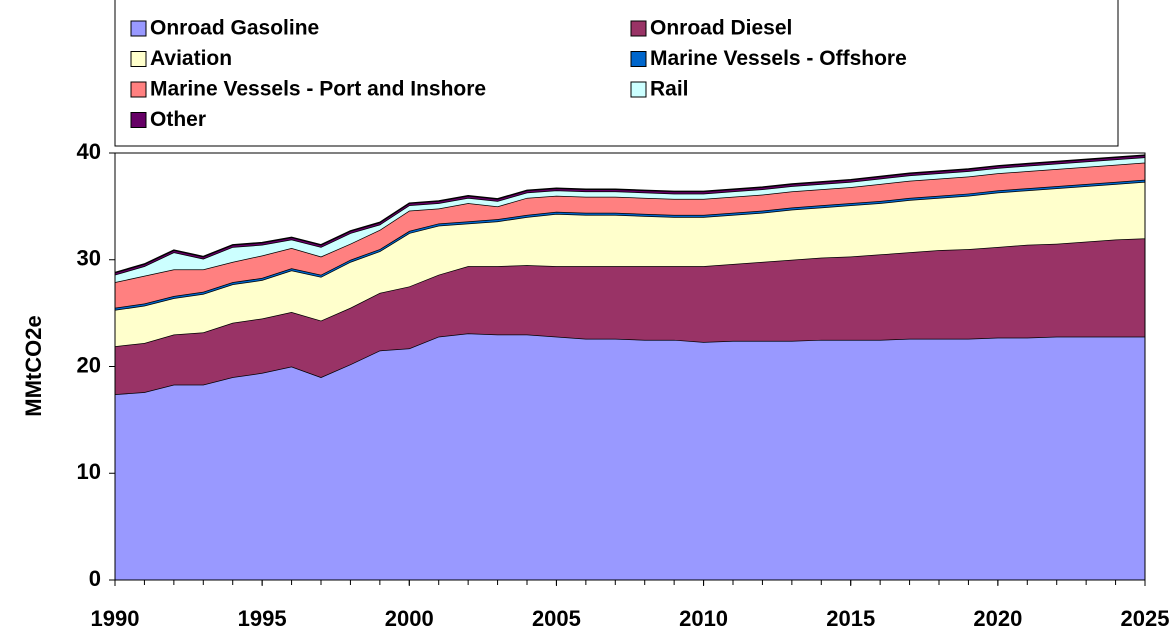  I want to click on legend-label: Aviation, so click(191, 58).